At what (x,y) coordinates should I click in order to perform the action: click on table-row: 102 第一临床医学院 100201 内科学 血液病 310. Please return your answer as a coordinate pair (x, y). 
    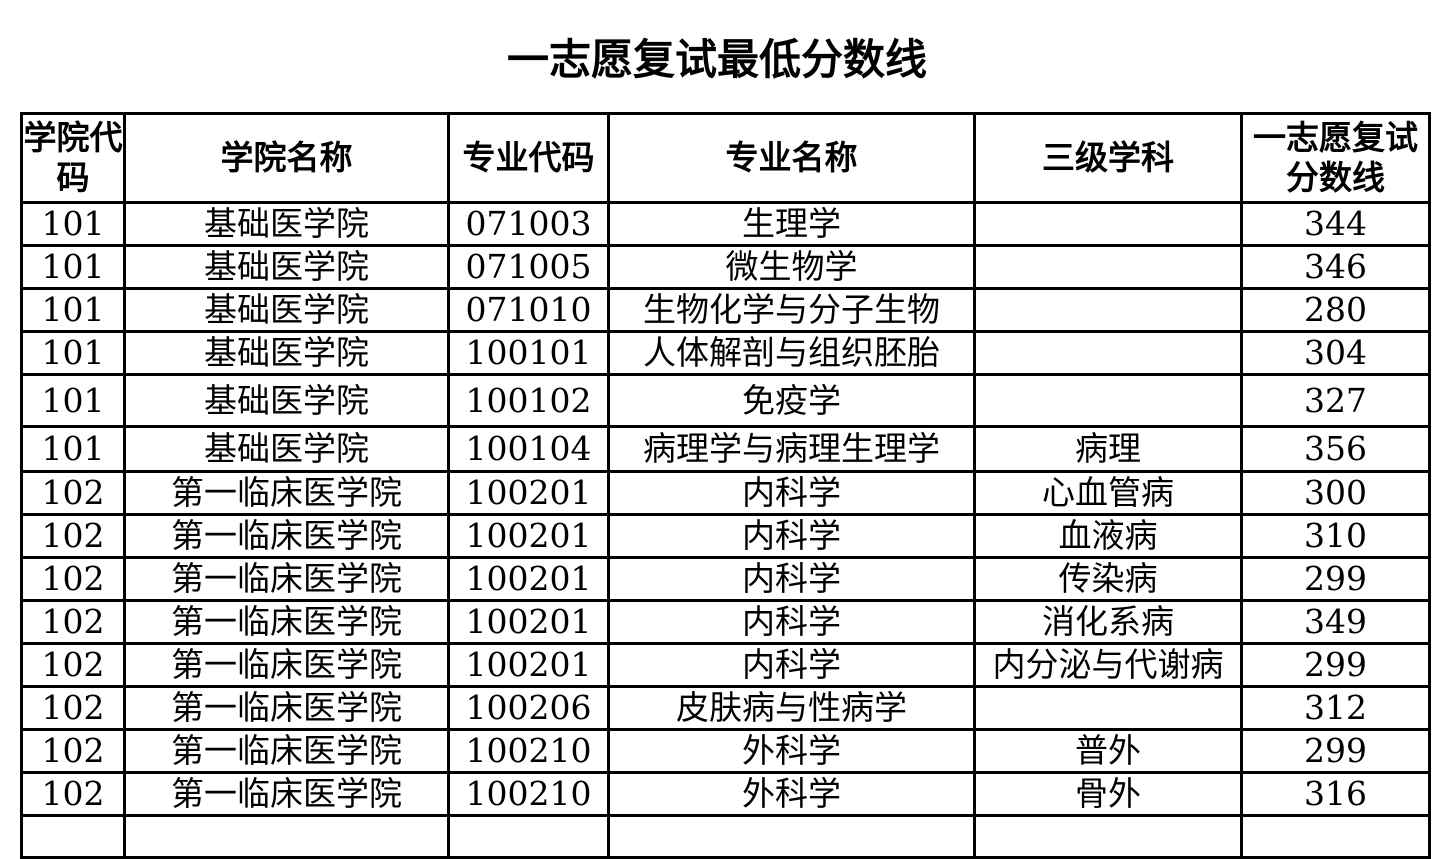
    Looking at the image, I should click on (725, 536).